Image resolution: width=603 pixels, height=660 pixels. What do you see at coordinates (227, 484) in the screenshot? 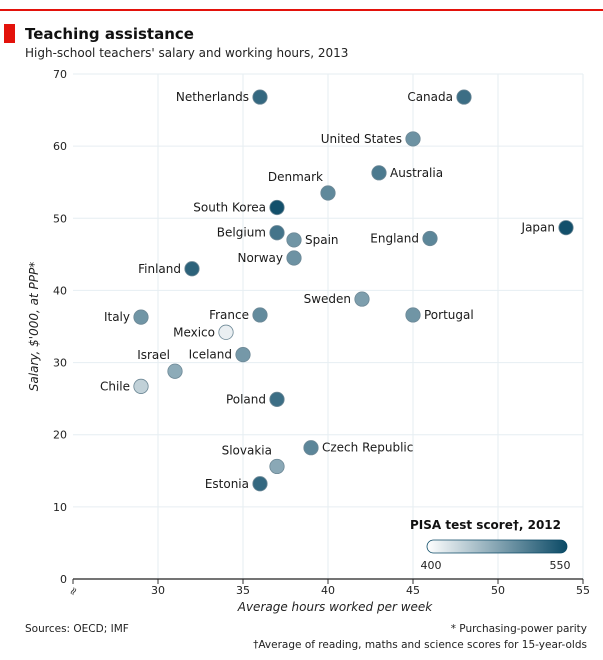
I see `label-estonia: Estonia` at bounding box center [227, 484].